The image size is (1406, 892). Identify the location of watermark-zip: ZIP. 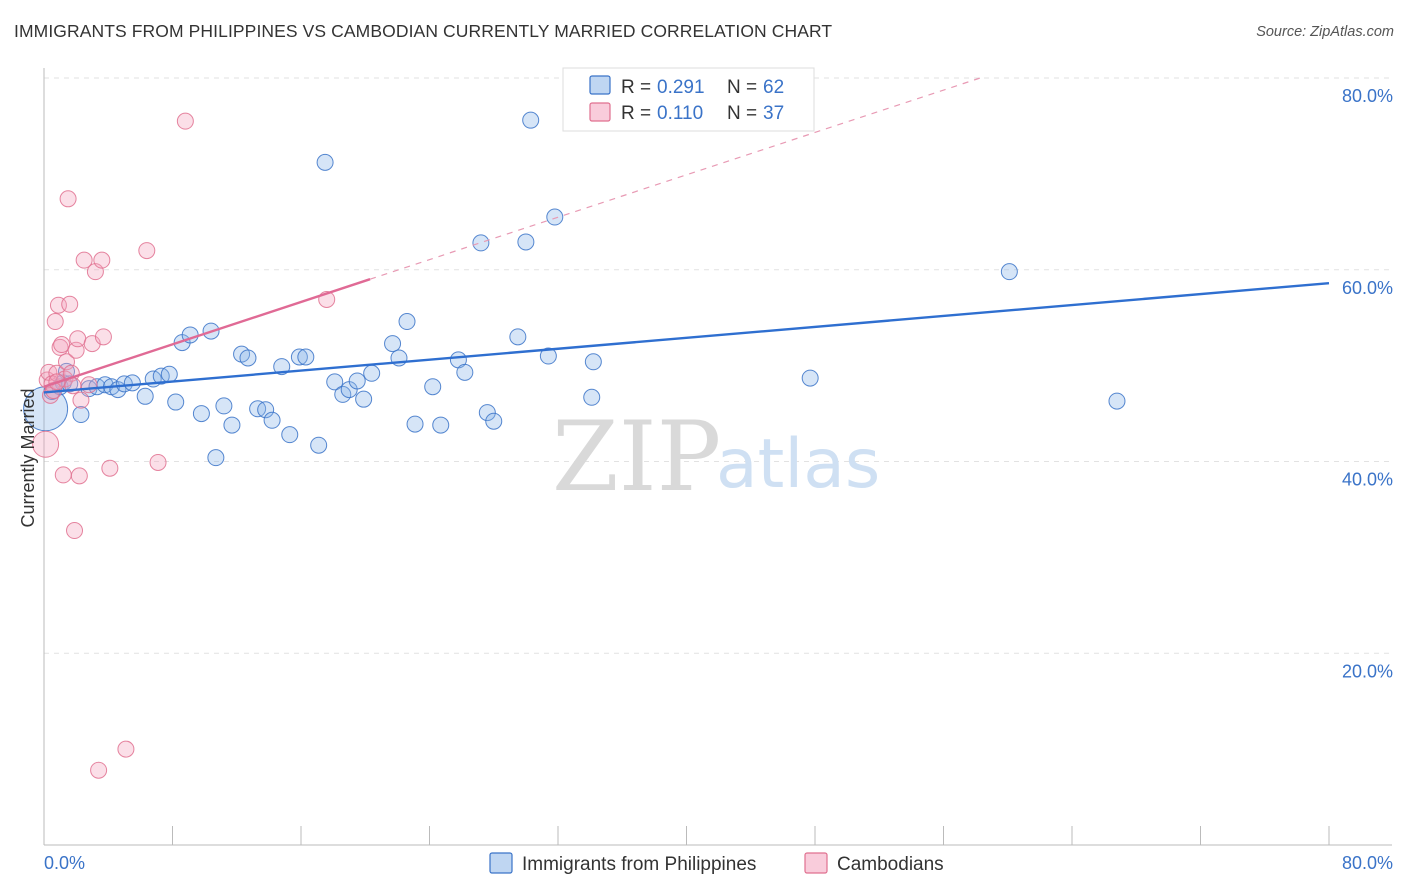
(636, 457).